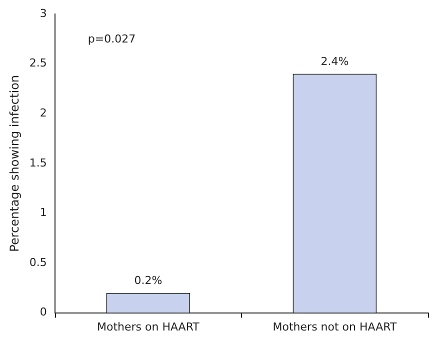 This screenshot has width=446, height=346. I want to click on x-tick-label: Mothers on HAART, so click(148, 327).